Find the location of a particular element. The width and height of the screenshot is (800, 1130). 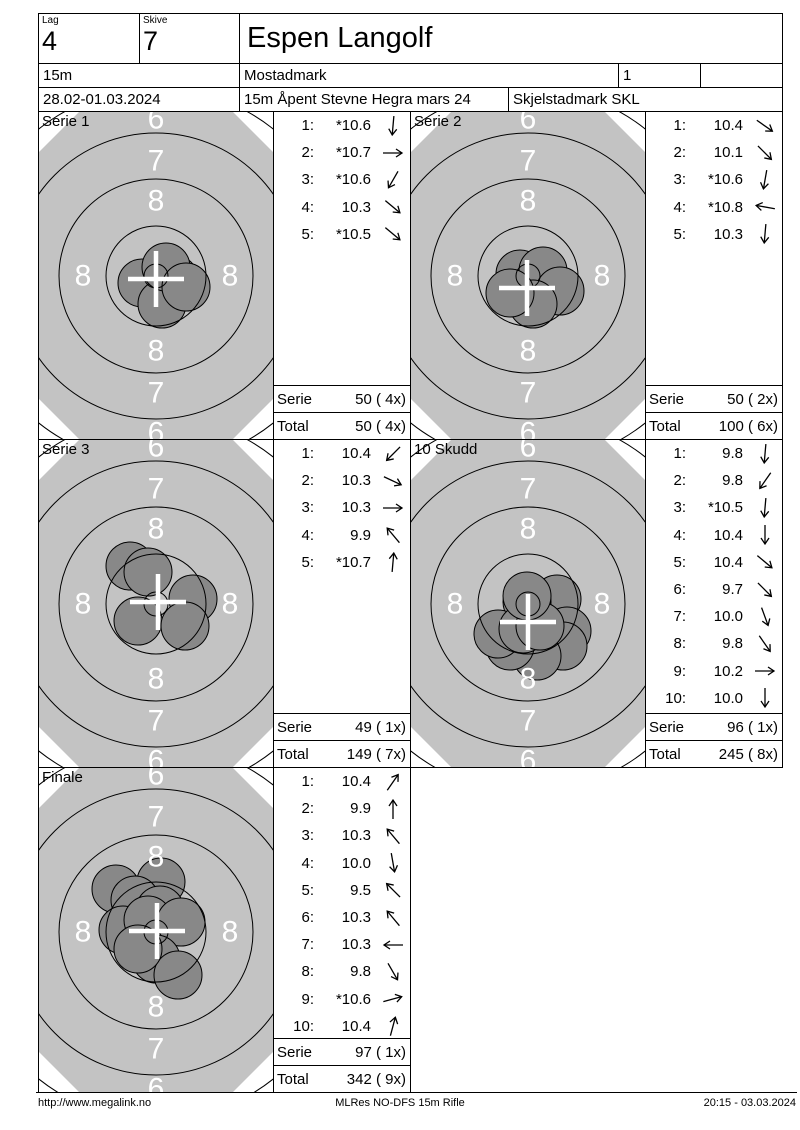

shot-row: 4: 10.3 is located at coordinates (342, 207).